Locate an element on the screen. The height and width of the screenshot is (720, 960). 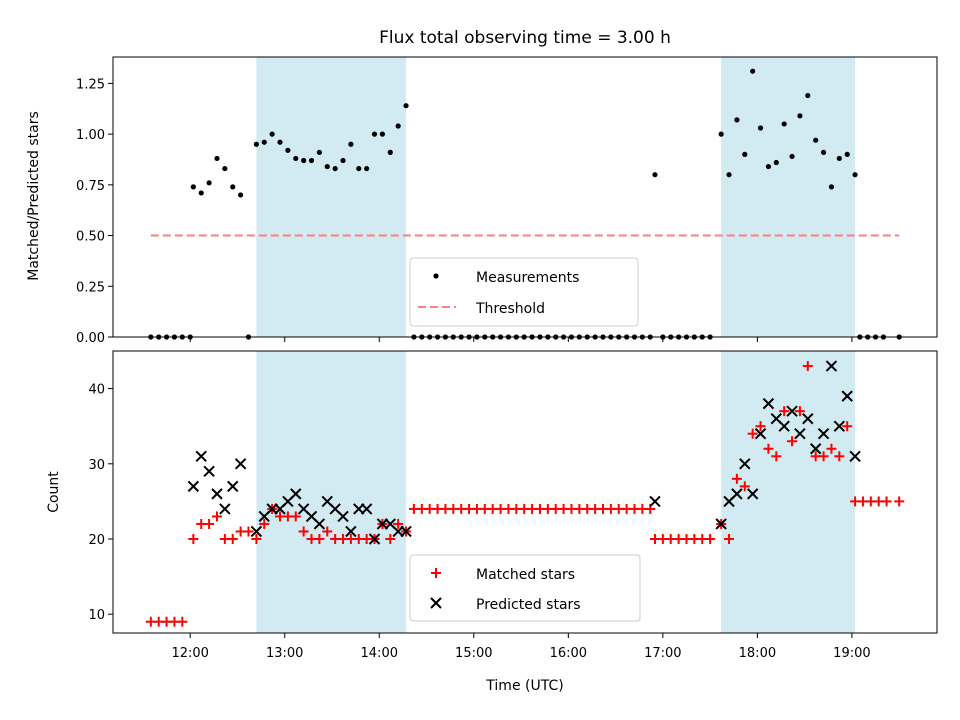
bottom-ytick-label: 20 is located at coordinates (96, 540).